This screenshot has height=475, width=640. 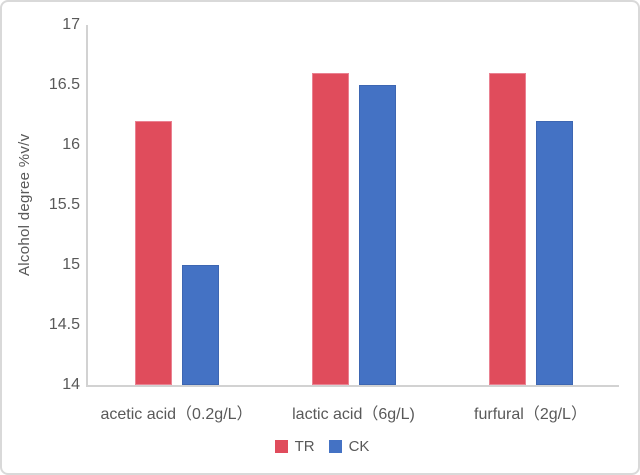 What do you see at coordinates (71, 144) in the screenshot?
I see `y-tick-label: 16` at bounding box center [71, 144].